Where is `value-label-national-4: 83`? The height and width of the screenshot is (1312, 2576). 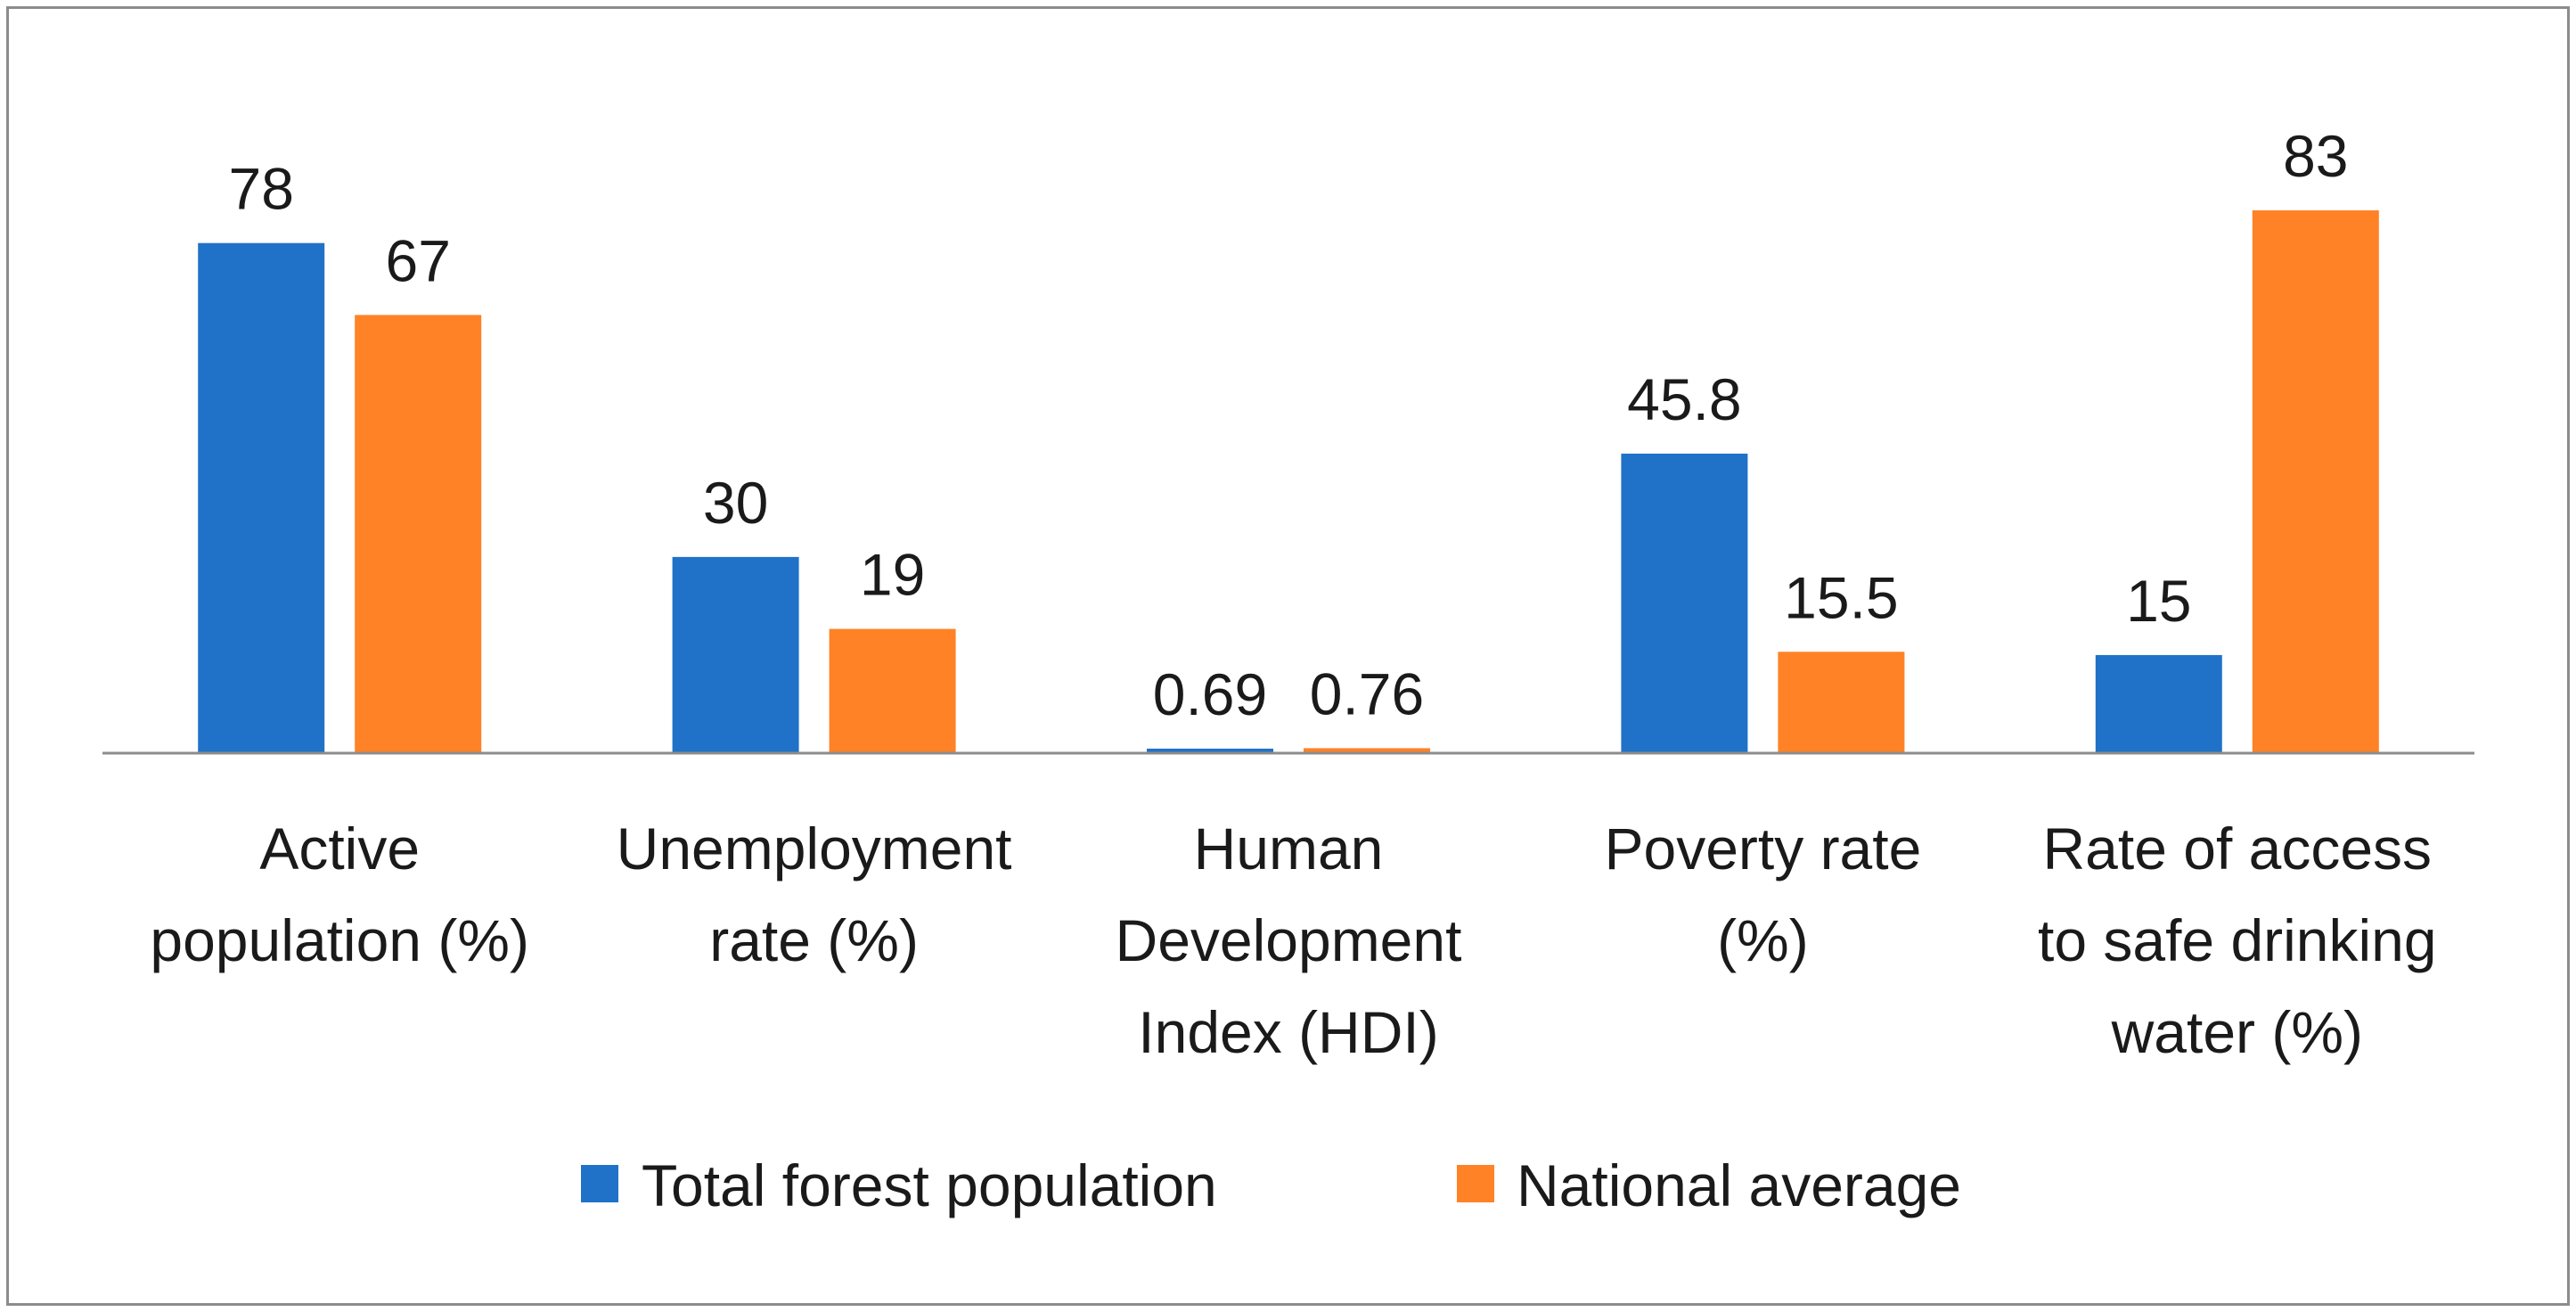 value-label-national-4: 83 is located at coordinates (2315, 156).